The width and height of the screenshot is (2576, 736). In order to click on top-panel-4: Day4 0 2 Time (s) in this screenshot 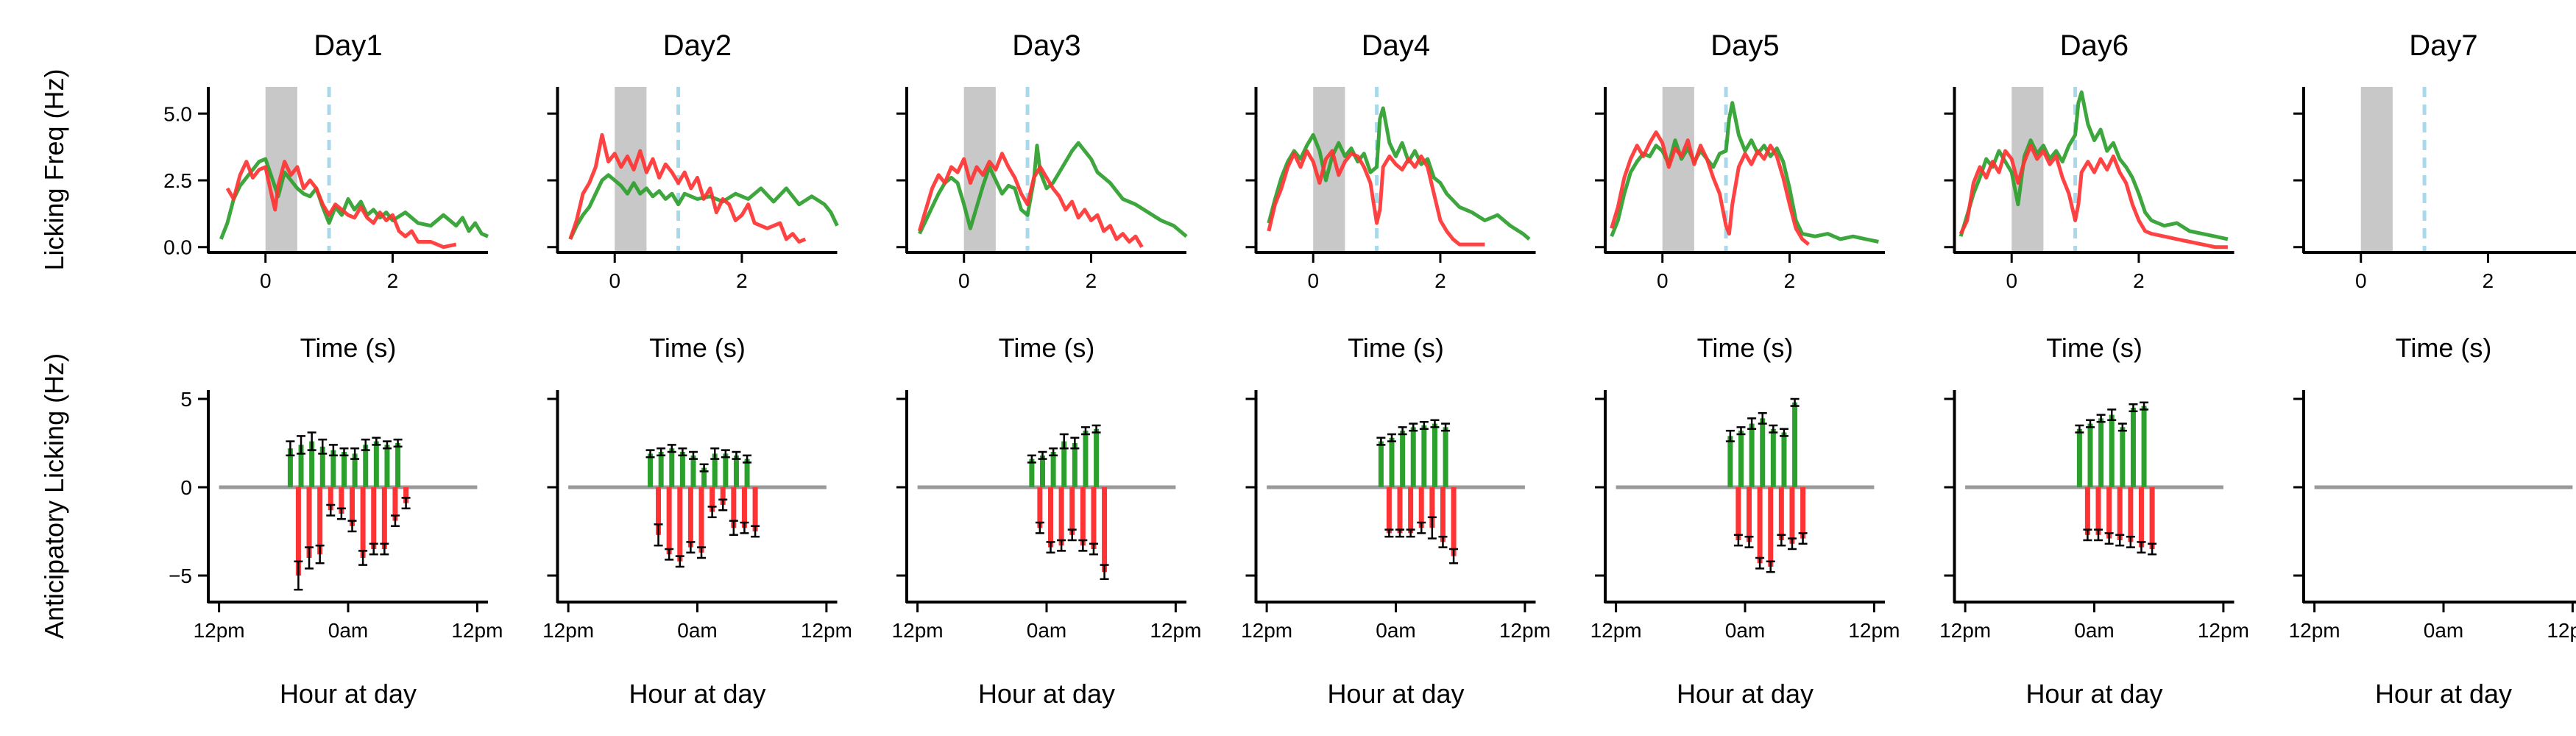, I will do `click(1390, 196)`.